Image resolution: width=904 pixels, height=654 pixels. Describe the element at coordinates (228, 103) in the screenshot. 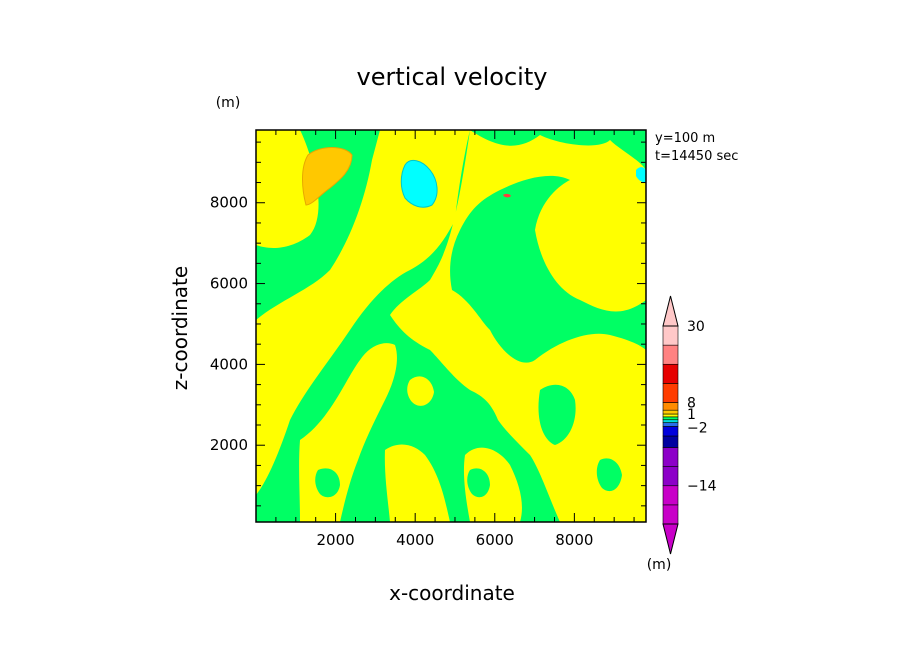

I see `y-unit-label: (m)` at that location.